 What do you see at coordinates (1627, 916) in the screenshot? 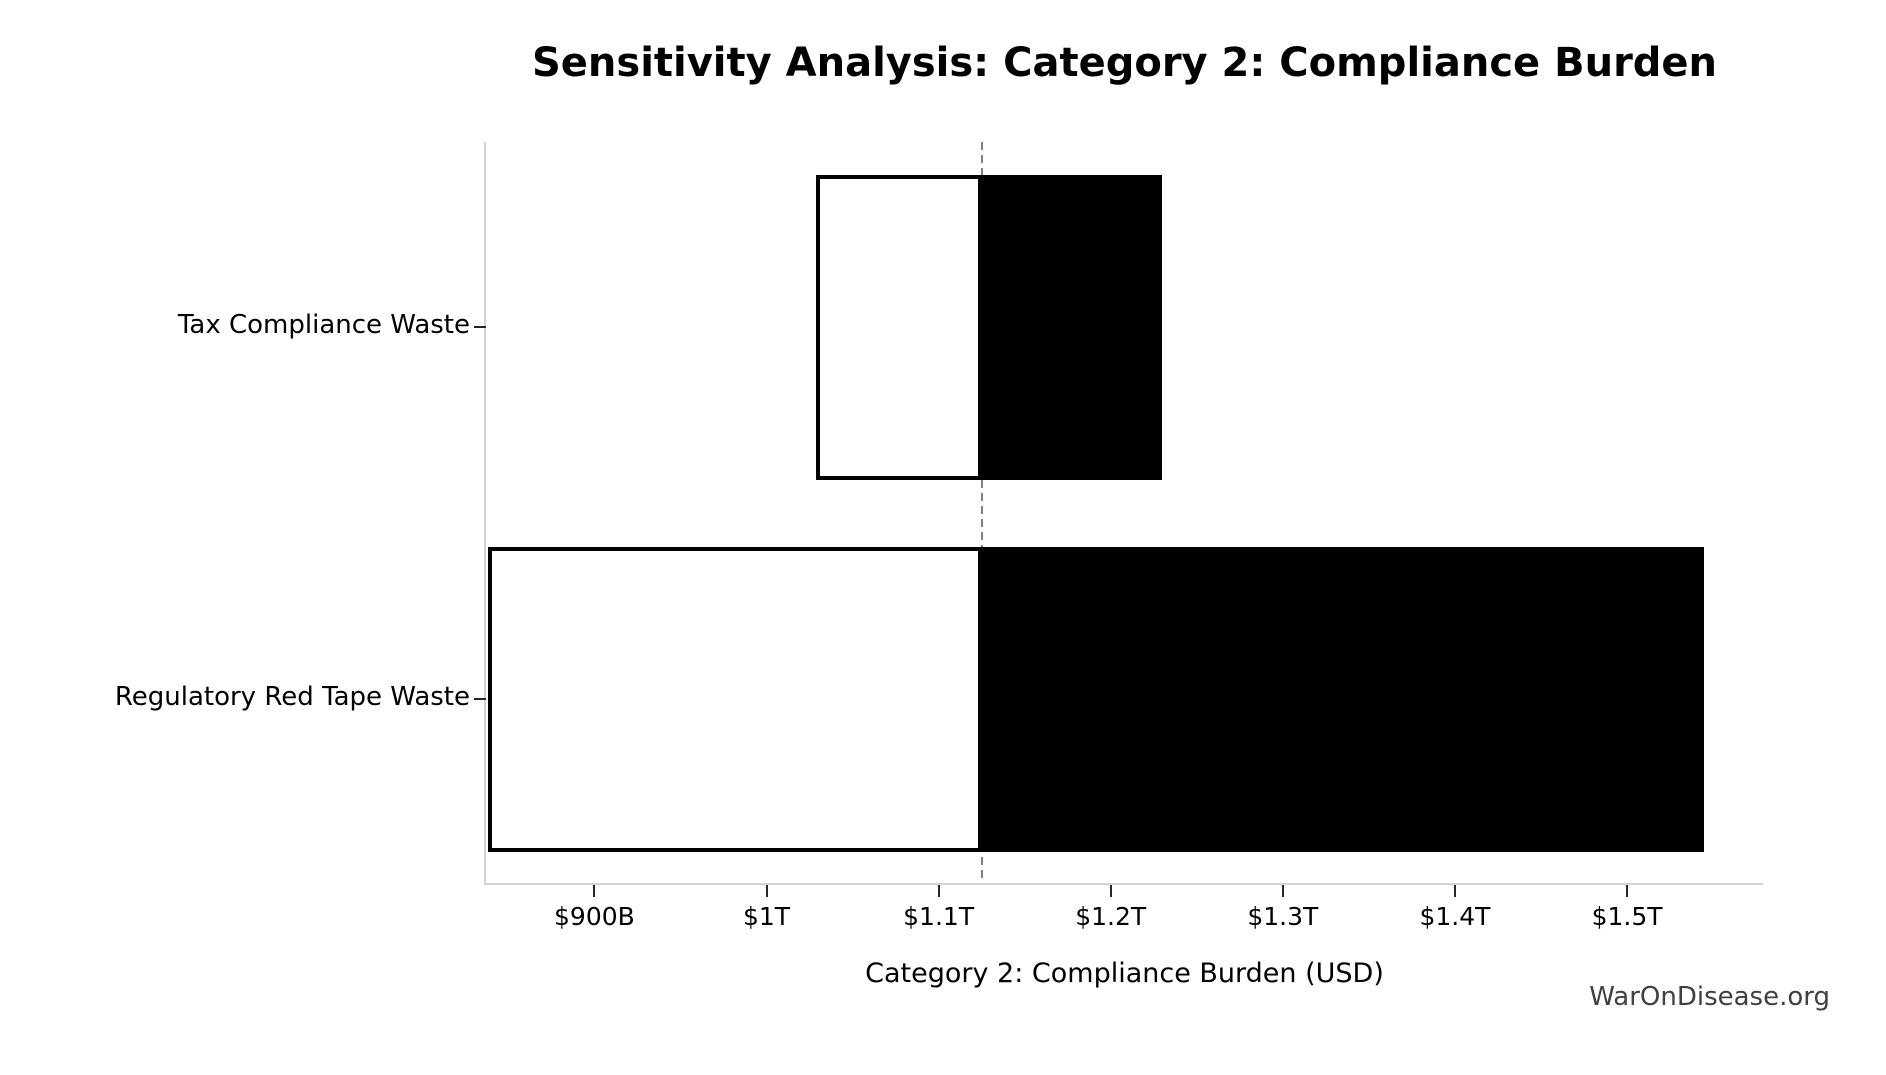
I see `x-tick-label-7: $1.5T` at bounding box center [1627, 916].